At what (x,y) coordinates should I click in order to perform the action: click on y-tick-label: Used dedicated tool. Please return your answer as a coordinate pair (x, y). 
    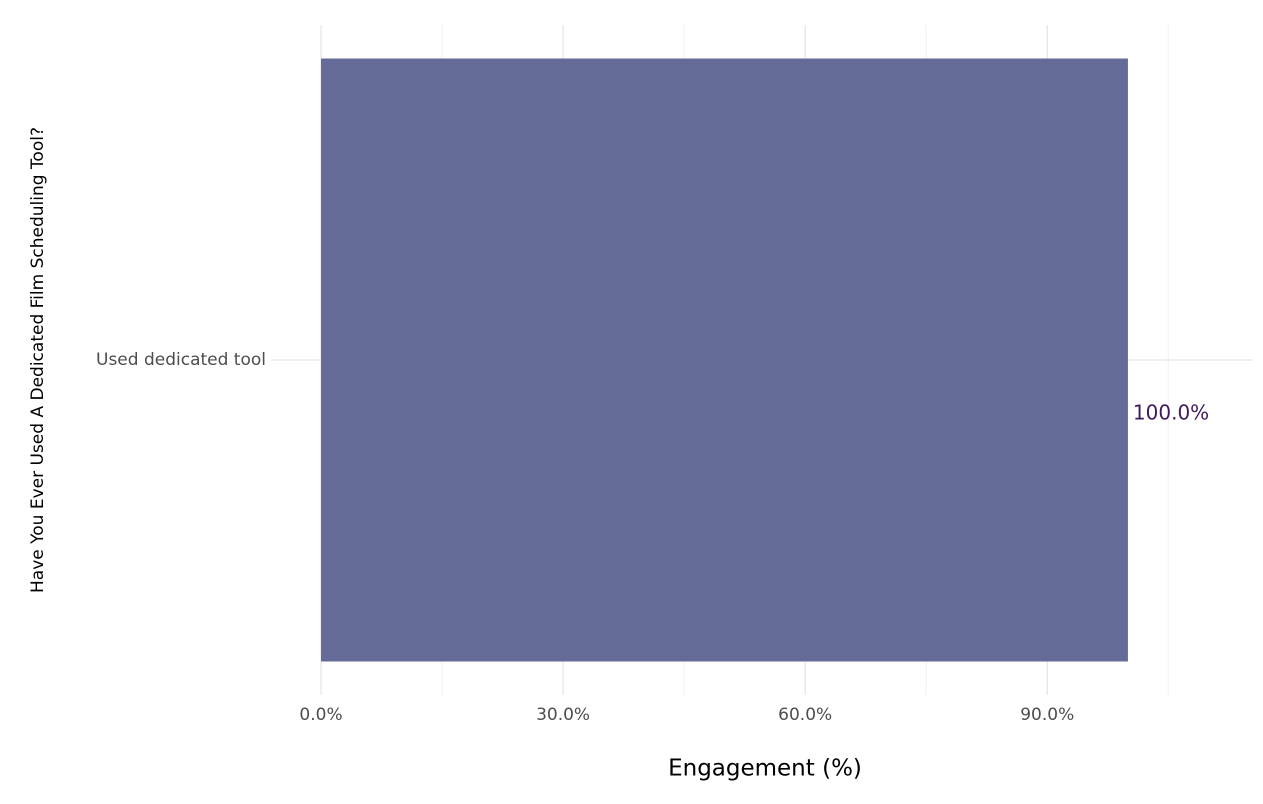
    Looking at the image, I should click on (181, 360).